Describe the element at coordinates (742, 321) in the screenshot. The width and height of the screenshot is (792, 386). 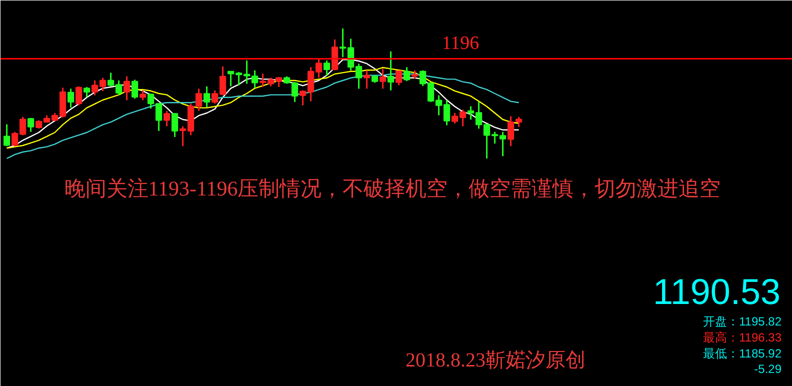
I see `text: 开盘：1195.82` at that location.